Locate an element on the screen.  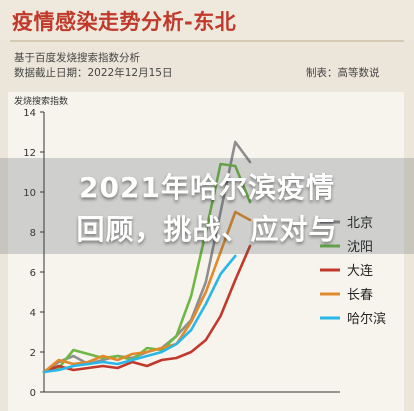
y-tick-label: 4 is located at coordinates (33, 313).